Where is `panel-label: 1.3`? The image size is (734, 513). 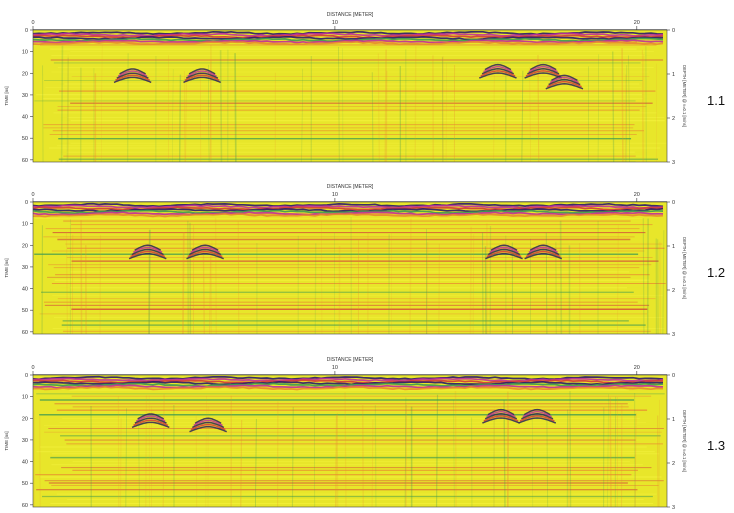 panel-label: 1.3 is located at coordinates (716, 445).